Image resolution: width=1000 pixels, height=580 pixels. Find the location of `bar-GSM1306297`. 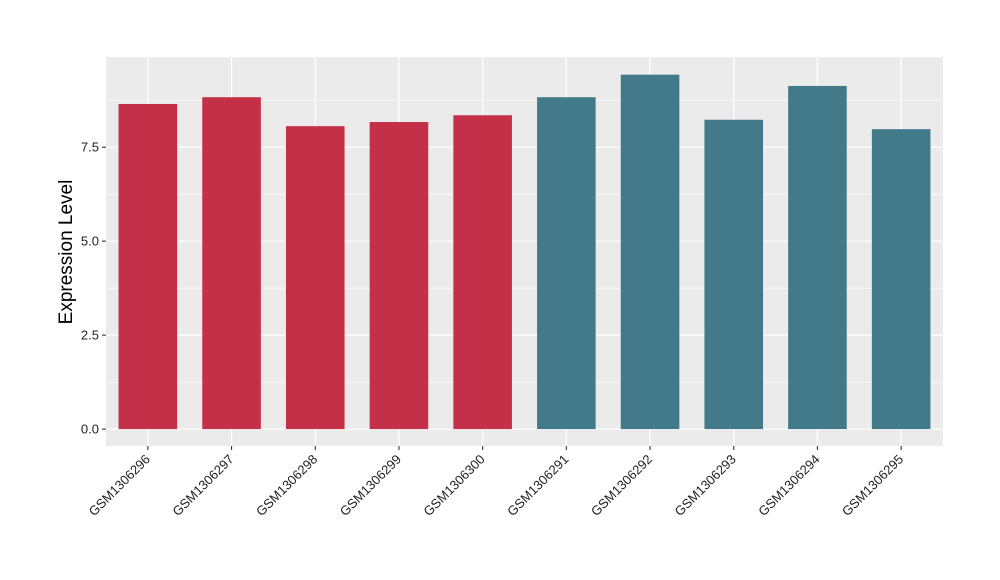

bar-GSM1306297 is located at coordinates (231, 263).